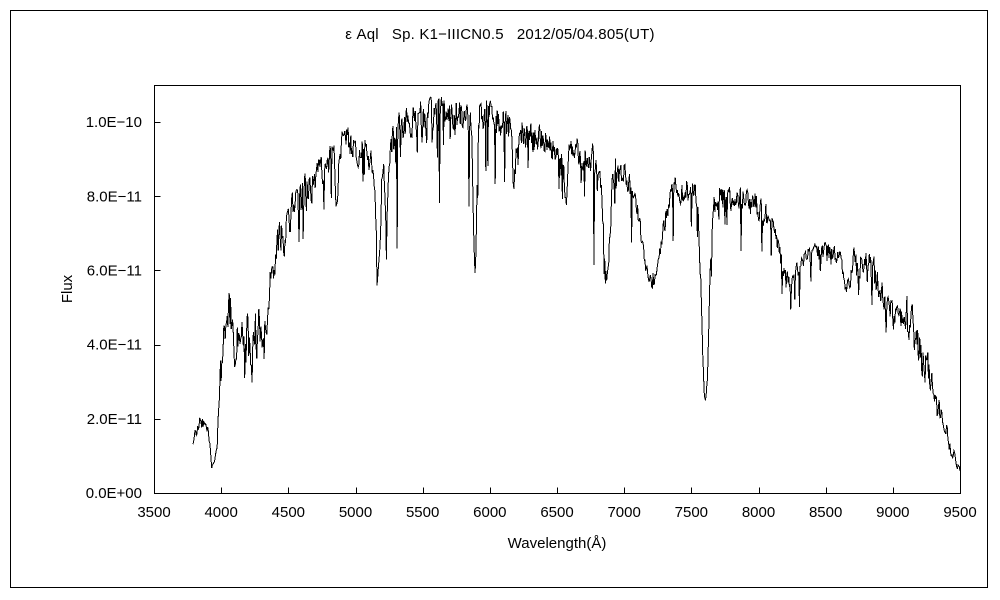 The height and width of the screenshot is (600, 1000). What do you see at coordinates (157, 308) in the screenshot?
I see `y-axis-ticks` at bounding box center [157, 308].